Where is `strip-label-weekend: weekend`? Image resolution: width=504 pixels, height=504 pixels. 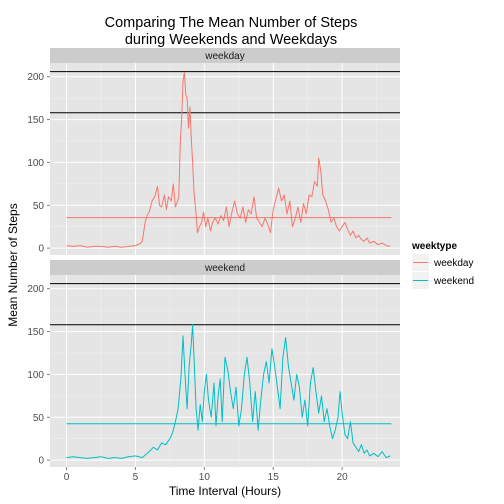
strip-label-weekend: weekend is located at coordinates (224, 268).